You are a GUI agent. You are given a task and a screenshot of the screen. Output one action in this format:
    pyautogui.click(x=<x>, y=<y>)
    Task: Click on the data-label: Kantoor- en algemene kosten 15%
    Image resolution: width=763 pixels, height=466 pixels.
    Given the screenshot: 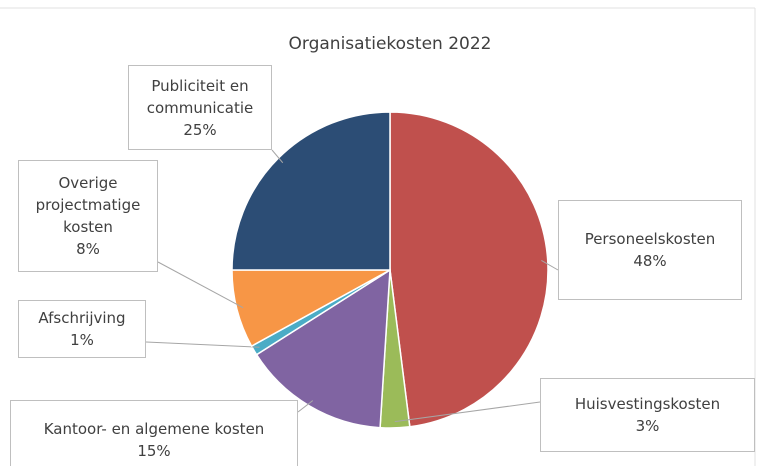 What is the action you would take?
    pyautogui.click(x=154, y=433)
    